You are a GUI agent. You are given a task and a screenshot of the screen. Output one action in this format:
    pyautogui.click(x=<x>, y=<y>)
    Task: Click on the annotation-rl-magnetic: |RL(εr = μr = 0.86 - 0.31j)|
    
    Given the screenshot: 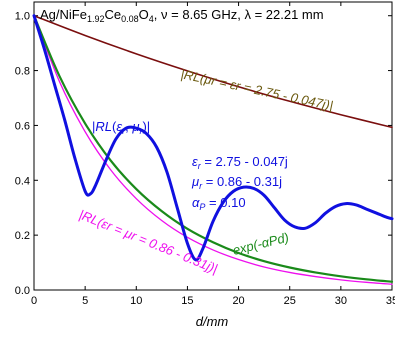 What is the action you would take?
    pyautogui.click(x=148, y=241)
    